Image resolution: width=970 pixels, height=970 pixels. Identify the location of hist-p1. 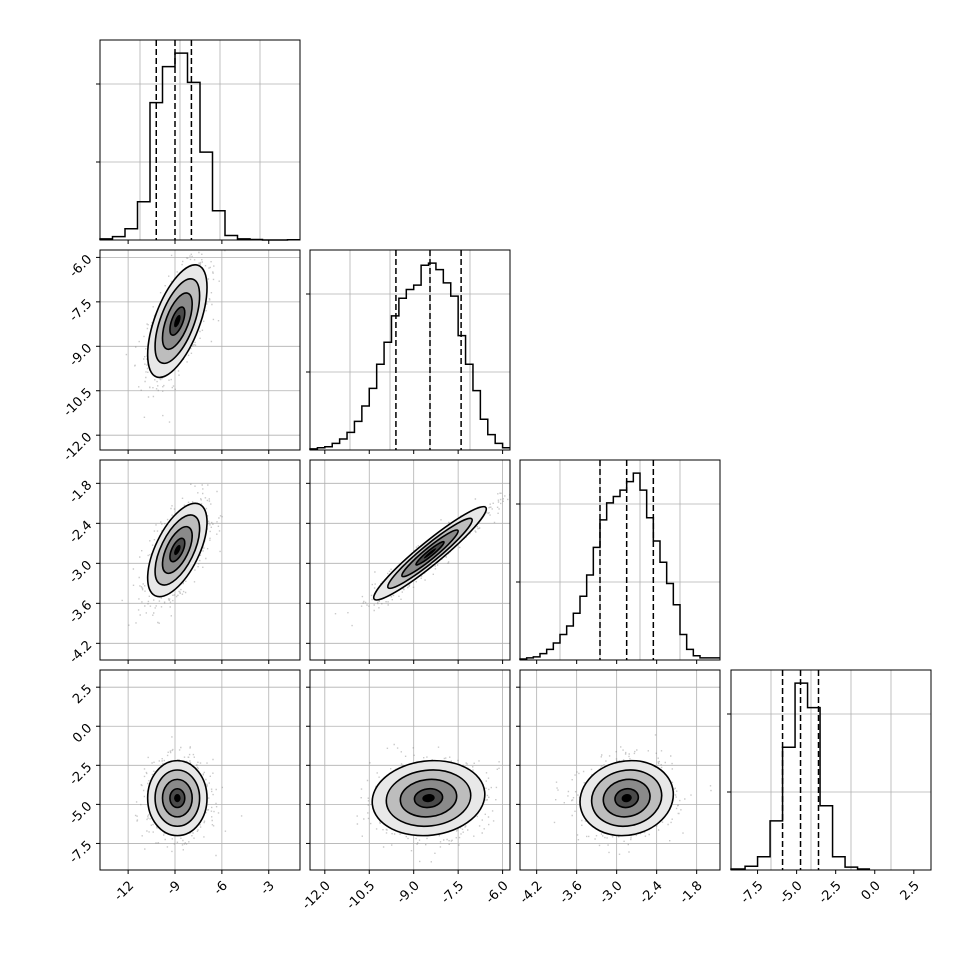
(198, 141).